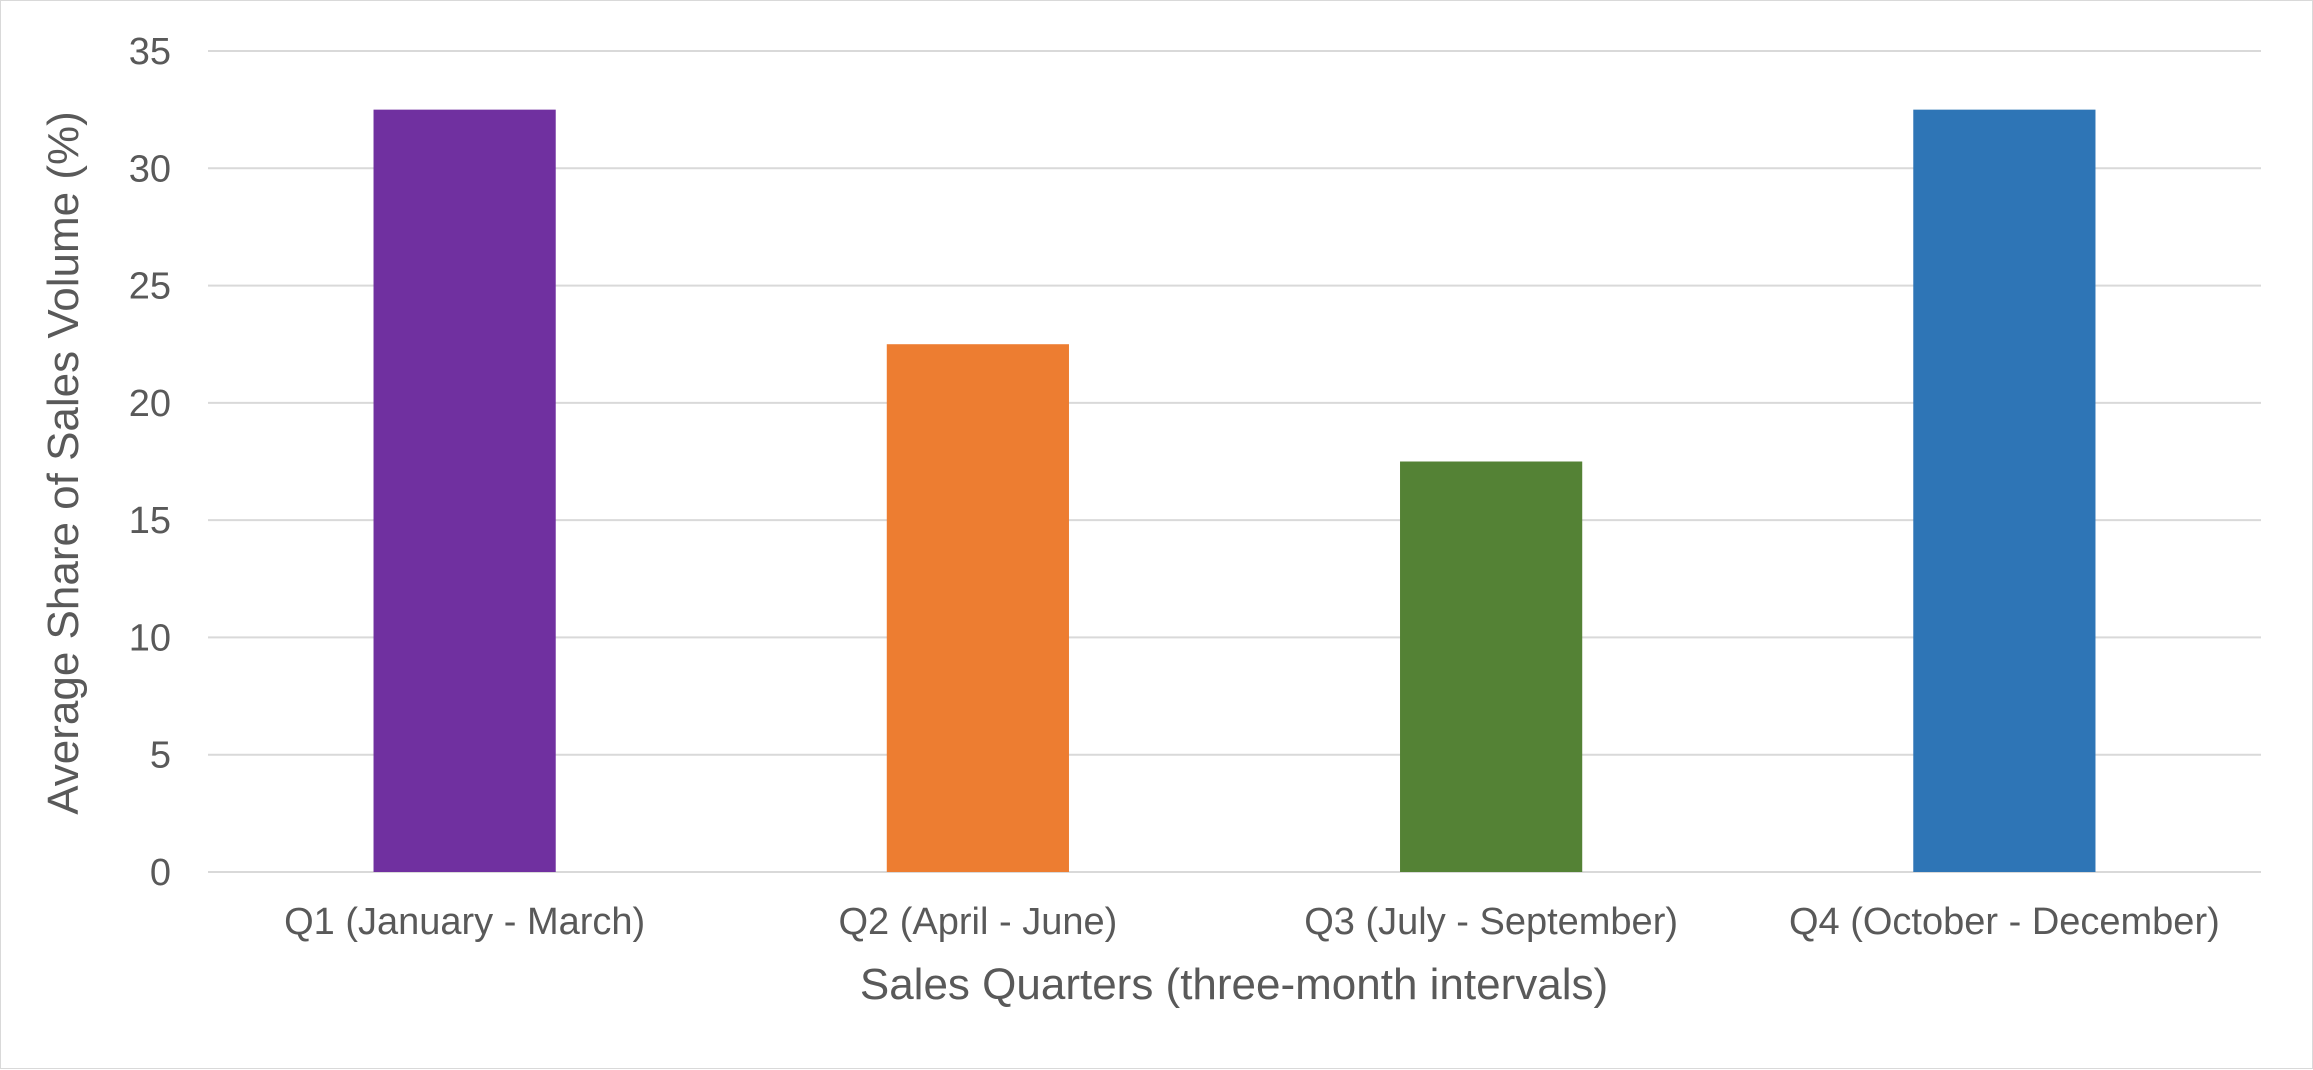 The height and width of the screenshot is (1070, 2313). I want to click on y-axis-tick-labels: 0 5 10 15 20 25 30 35, so click(150, 462).